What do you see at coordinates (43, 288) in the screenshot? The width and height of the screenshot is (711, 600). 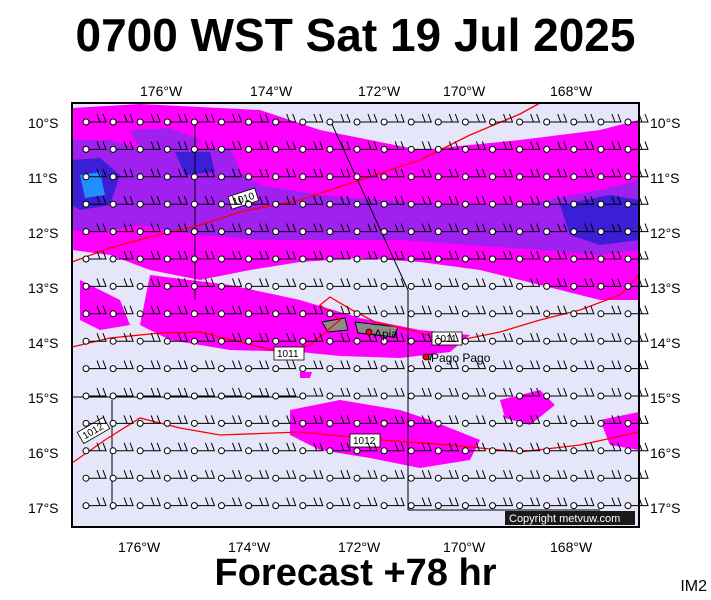 I see `svg-text: 13°S` at bounding box center [43, 288].